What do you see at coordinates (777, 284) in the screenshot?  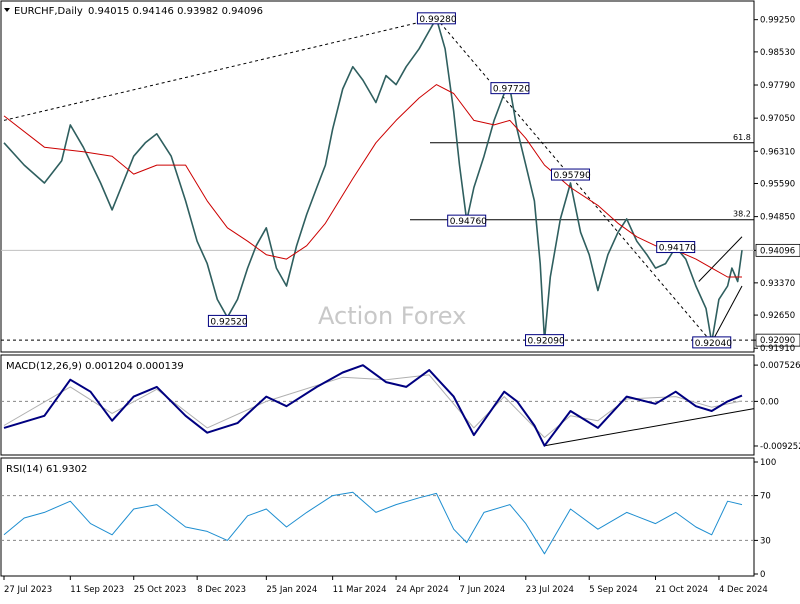 I see `price-y-tick-label: 0.93370` at bounding box center [777, 284].